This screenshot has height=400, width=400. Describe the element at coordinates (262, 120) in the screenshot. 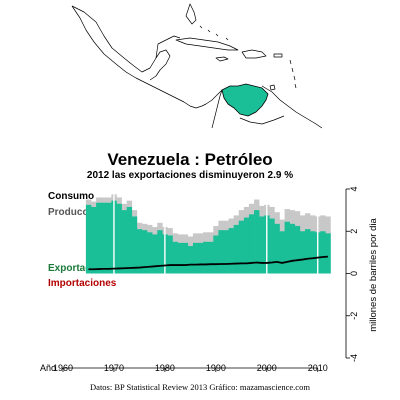

I see `map-brazil-border` at that location.